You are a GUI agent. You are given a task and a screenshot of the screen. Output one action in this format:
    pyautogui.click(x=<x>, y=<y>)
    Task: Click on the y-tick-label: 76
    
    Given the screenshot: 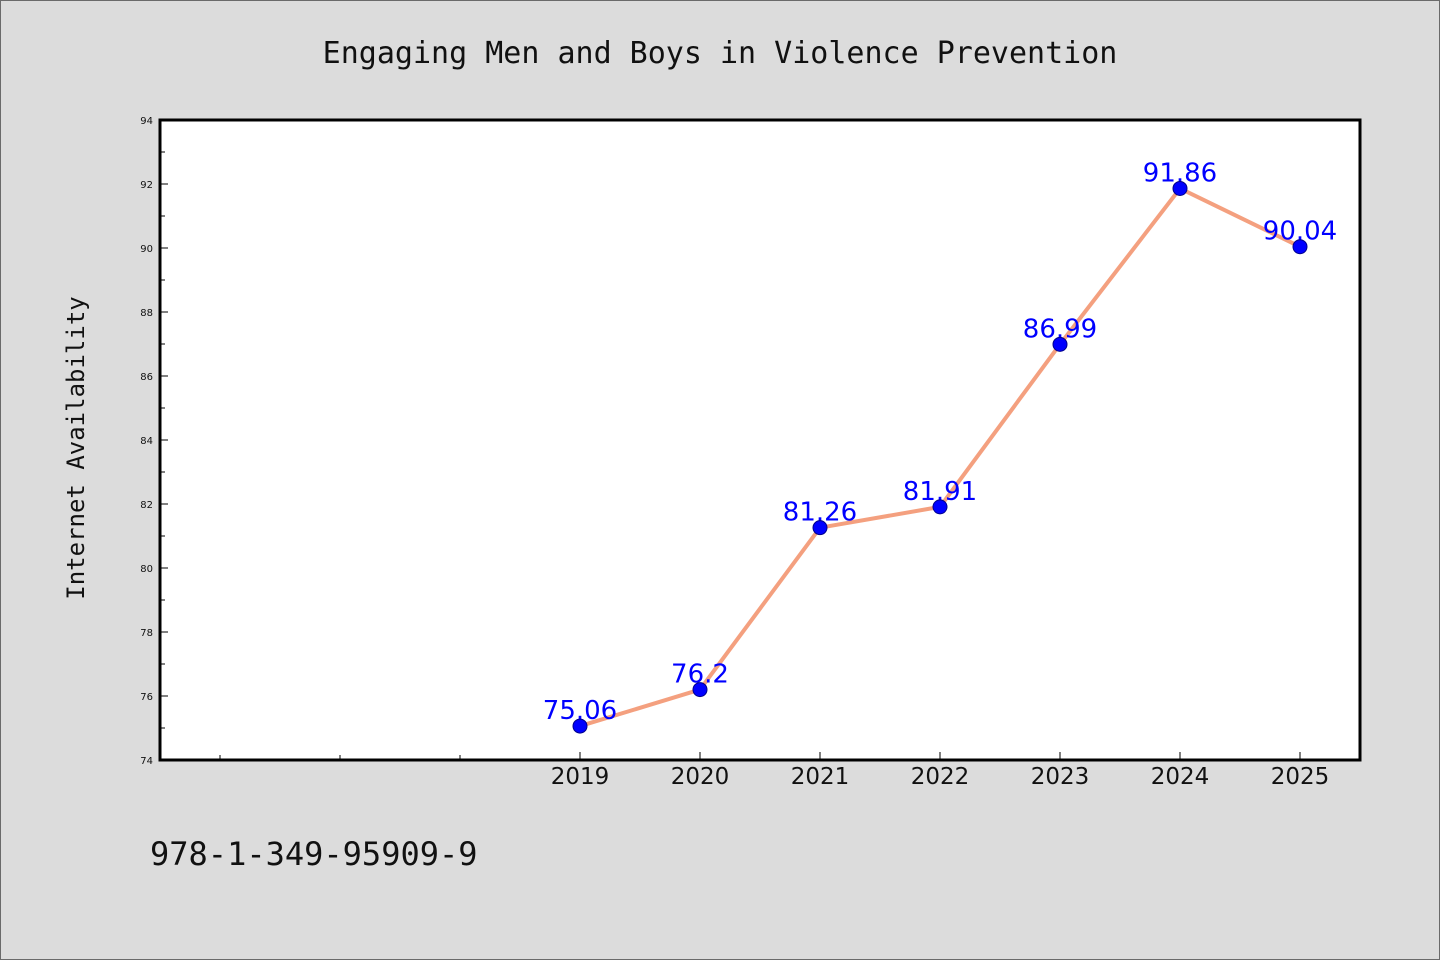 What is the action you would take?
    pyautogui.click(x=146, y=697)
    